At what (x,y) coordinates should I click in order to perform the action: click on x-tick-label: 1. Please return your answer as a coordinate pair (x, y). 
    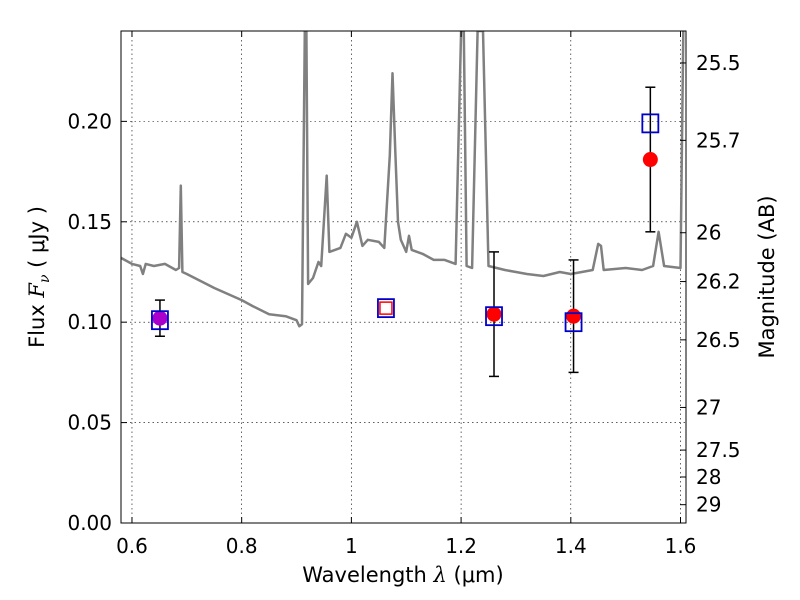
    Looking at the image, I should click on (351, 546).